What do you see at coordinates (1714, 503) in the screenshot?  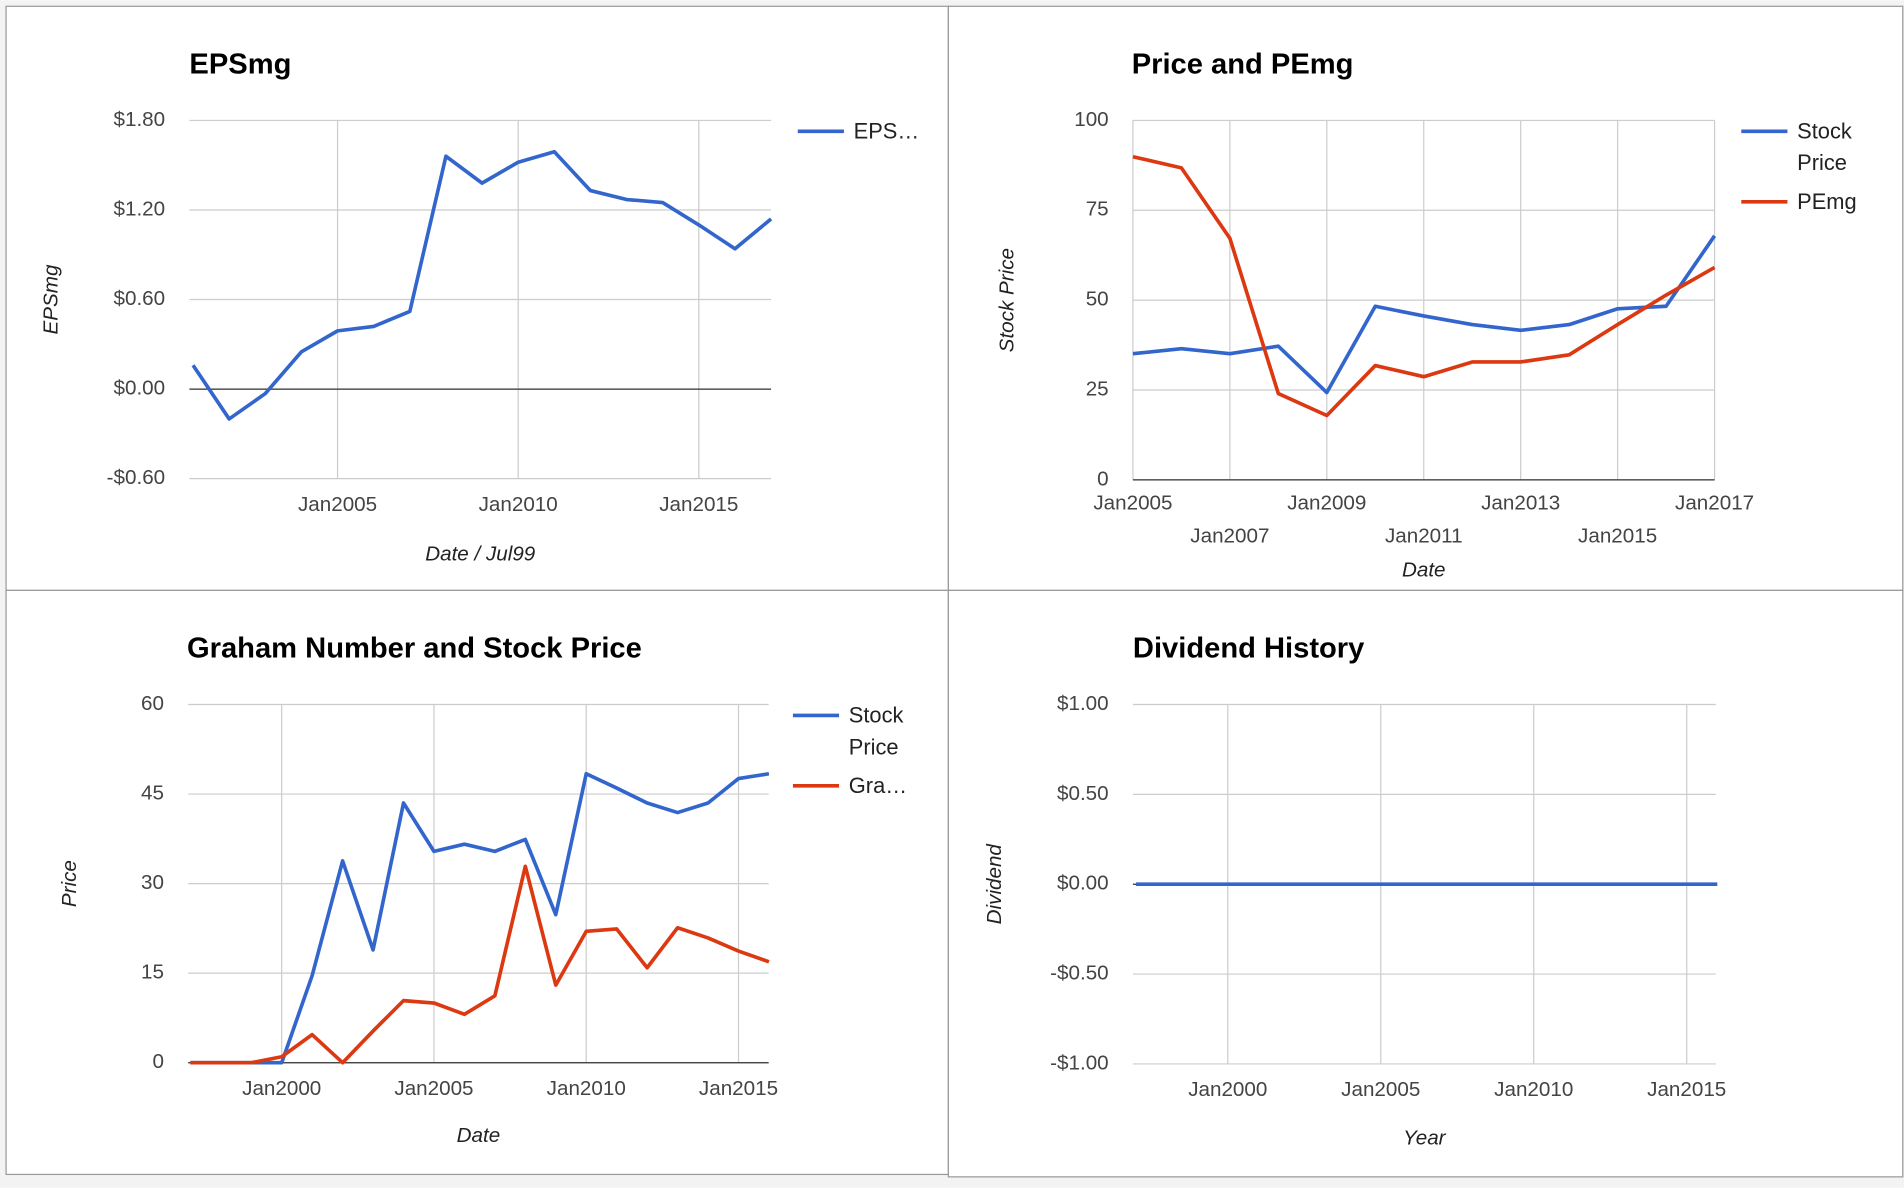 I see `x-tick-label: Jan2017` at bounding box center [1714, 503].